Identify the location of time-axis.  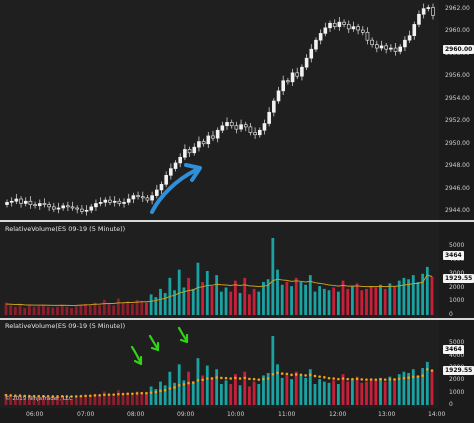
(237, 415).